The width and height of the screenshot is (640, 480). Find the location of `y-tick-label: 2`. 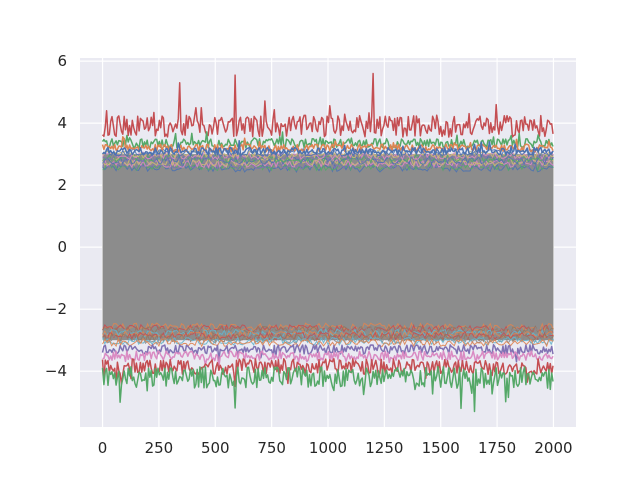

y-tick-label: 2 is located at coordinates (62, 185).